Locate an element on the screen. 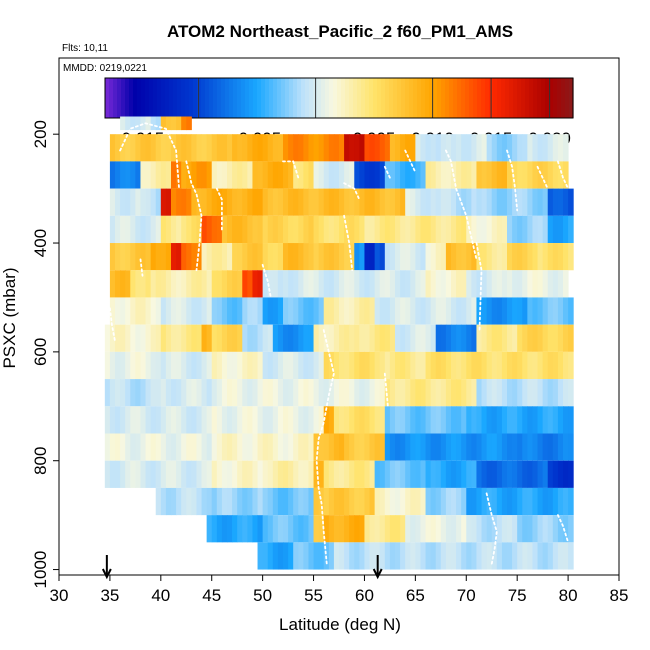 This screenshot has width=650, height=650. x-tick-label: 75 is located at coordinates (517, 595).